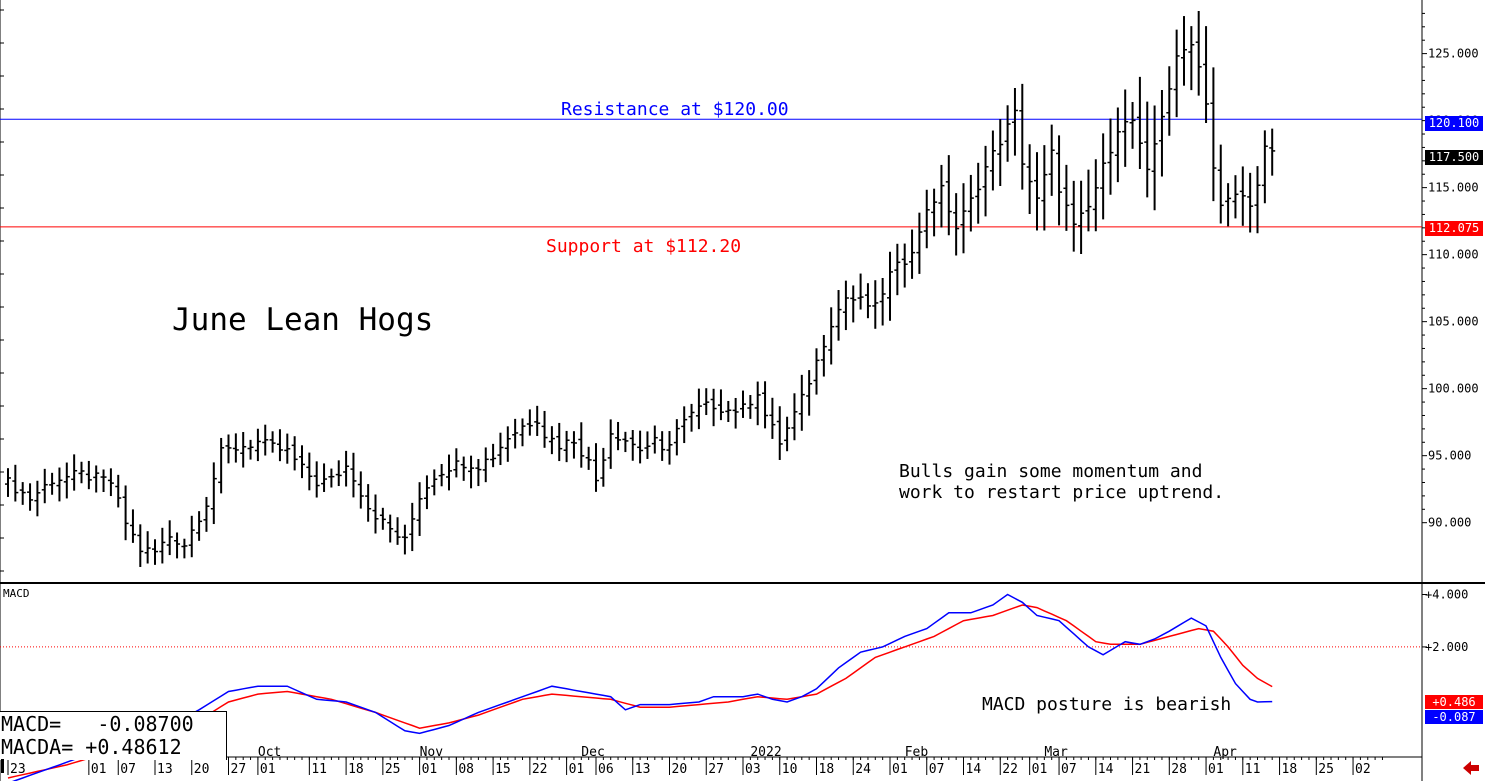 Image resolution: width=1485 pixels, height=781 pixels. I want to click on left-end-marker-icon, so click(2, 766).